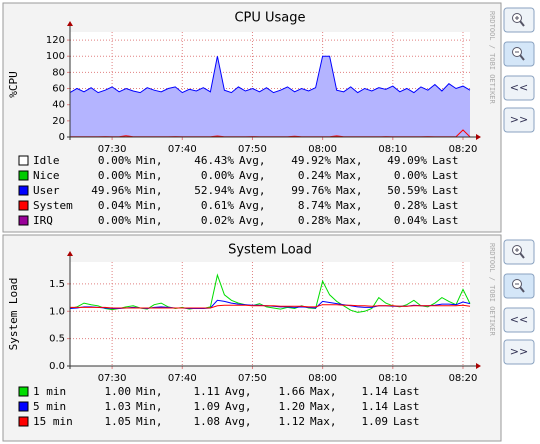 Image resolution: width=540 pixels, height=444 pixels. I want to click on legend-name: 15 min, so click(53, 421).